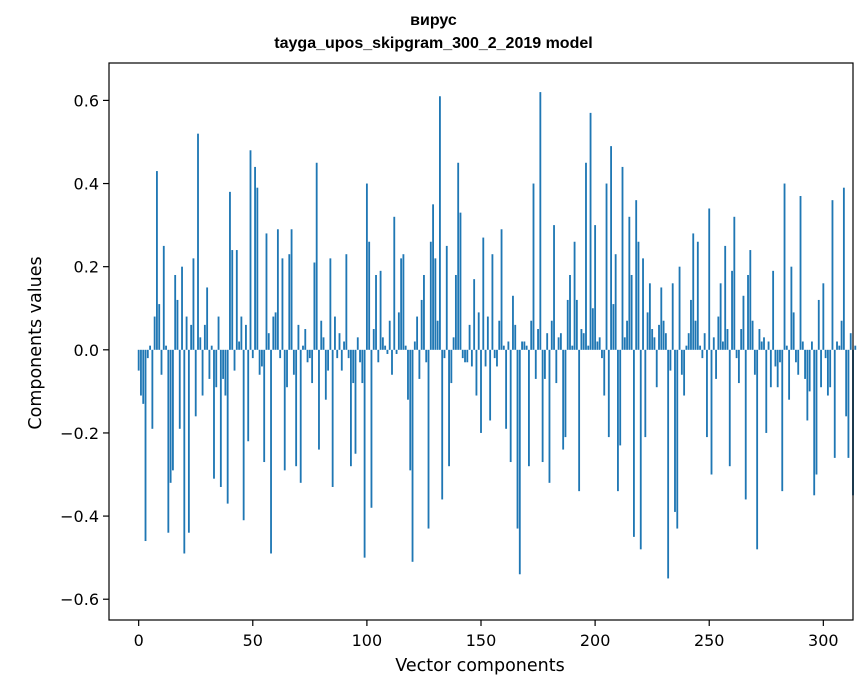 This screenshot has width=867, height=696. Describe the element at coordinates (79, 433) in the screenshot. I see `y-tick-label: −0.2` at that location.